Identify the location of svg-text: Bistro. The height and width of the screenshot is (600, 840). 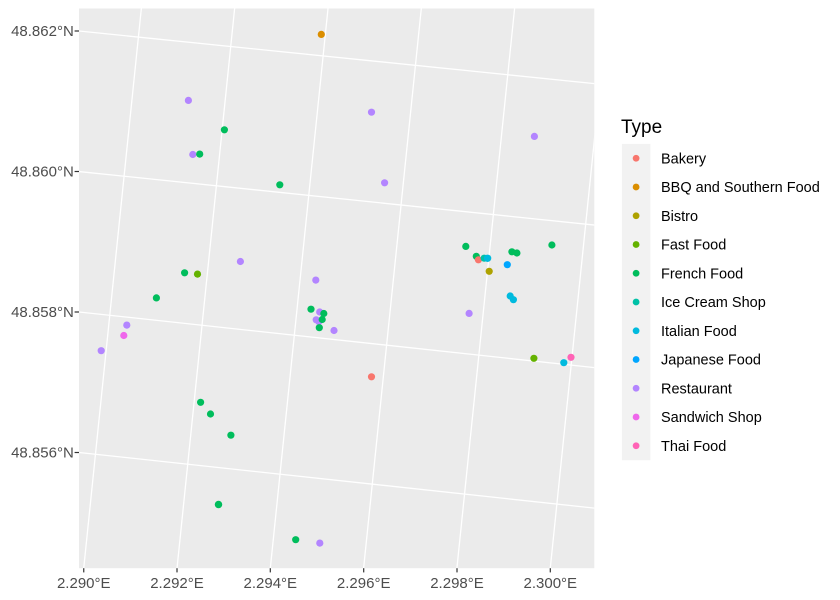
(679, 217).